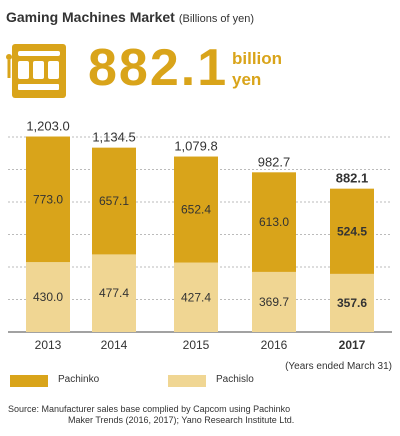 This screenshot has width=400, height=436. I want to click on fiscal-year-note: (Years ended March 31), so click(338, 366).